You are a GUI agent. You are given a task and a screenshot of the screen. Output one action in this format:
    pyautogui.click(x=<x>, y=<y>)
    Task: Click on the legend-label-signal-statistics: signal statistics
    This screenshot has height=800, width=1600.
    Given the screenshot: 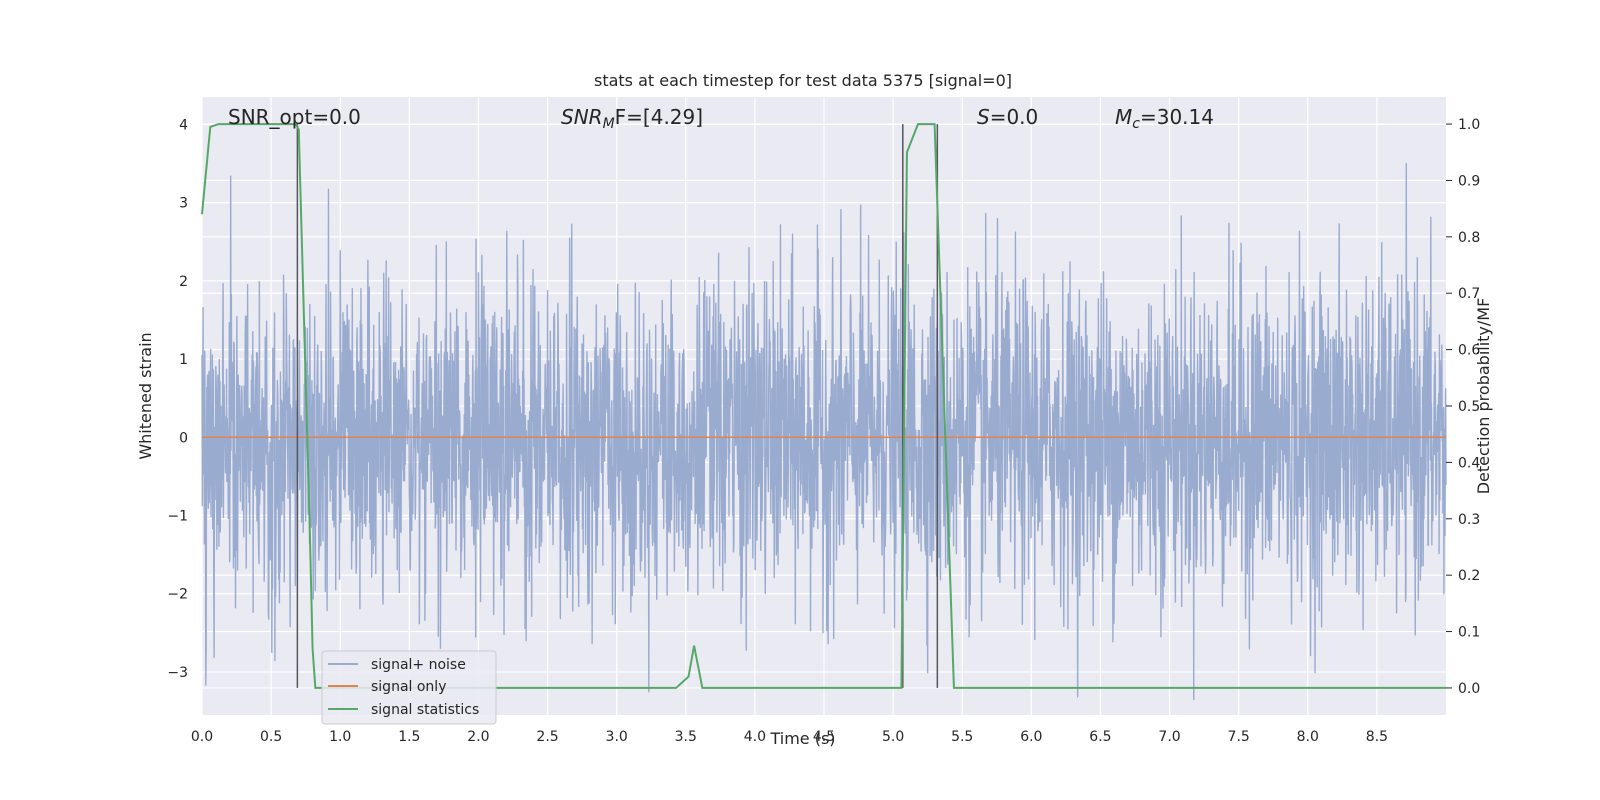 What is the action you would take?
    pyautogui.click(x=425, y=710)
    